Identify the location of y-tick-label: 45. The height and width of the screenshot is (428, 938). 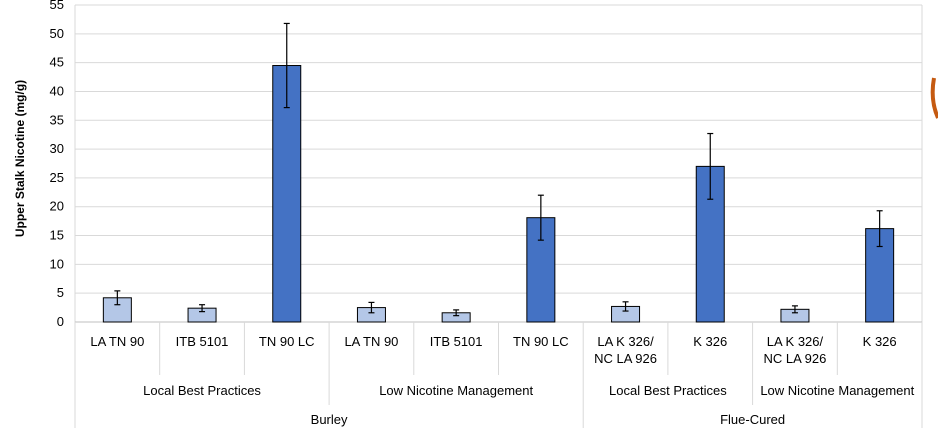
(57, 62).